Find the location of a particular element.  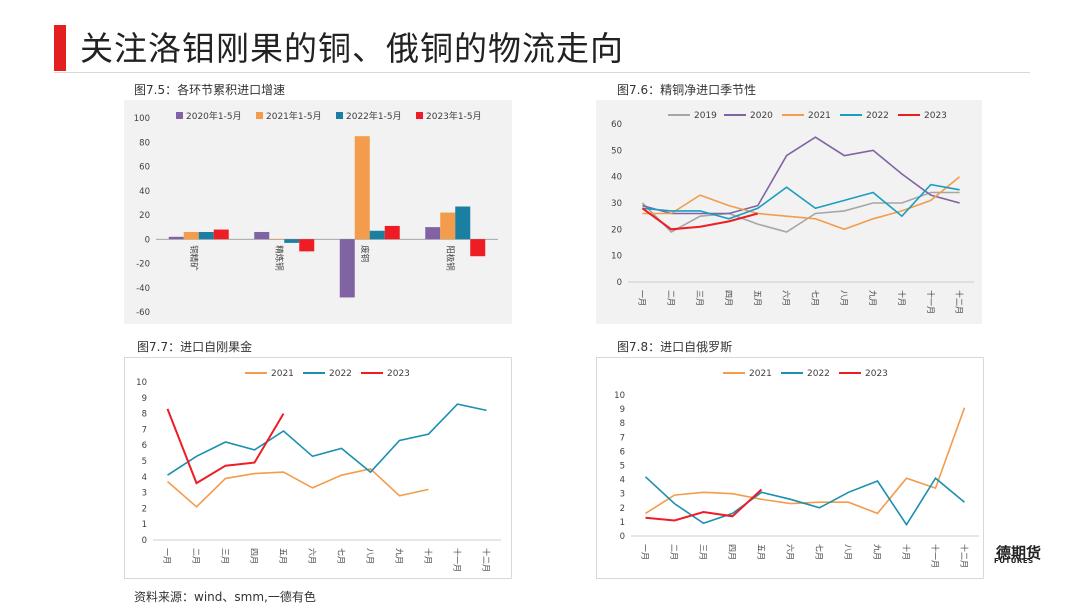

y-tick-label-5: 40 is located at coordinates (144, 192).